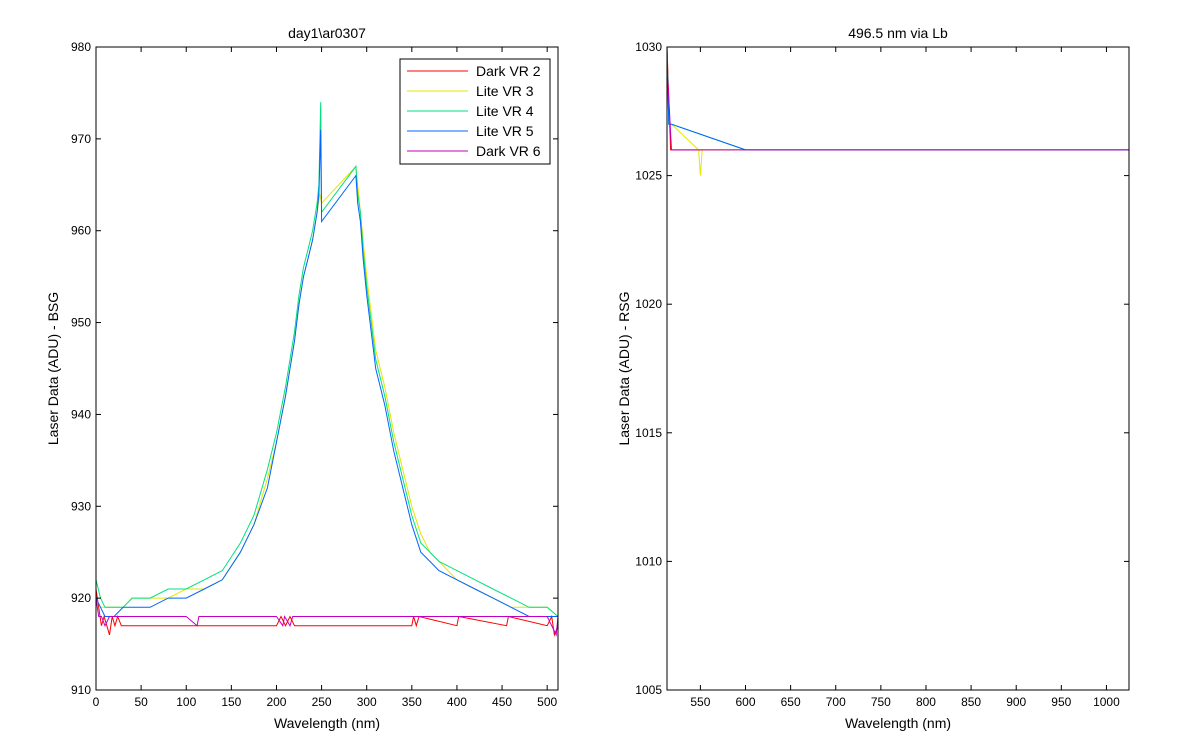 This screenshot has width=1200, height=755. I want to click on x-tick-label: 0, so click(96, 702).